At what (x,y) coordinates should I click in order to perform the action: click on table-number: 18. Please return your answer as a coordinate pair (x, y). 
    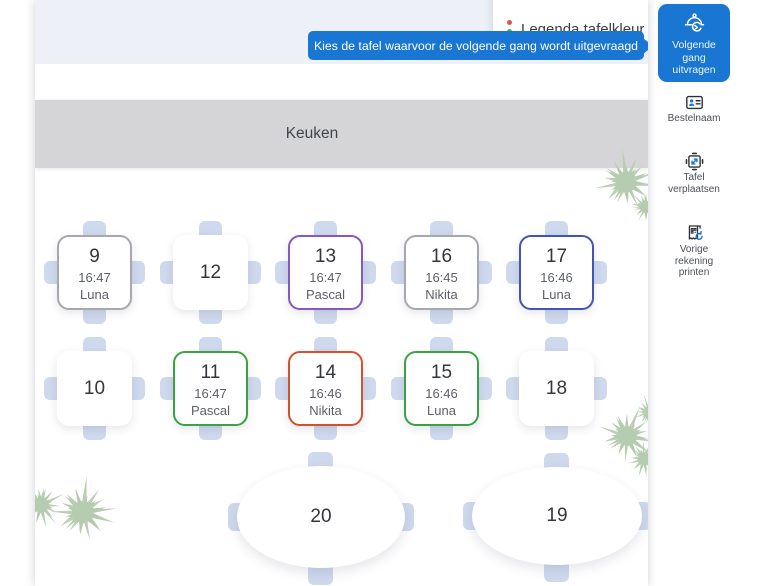
    Looking at the image, I should click on (556, 388).